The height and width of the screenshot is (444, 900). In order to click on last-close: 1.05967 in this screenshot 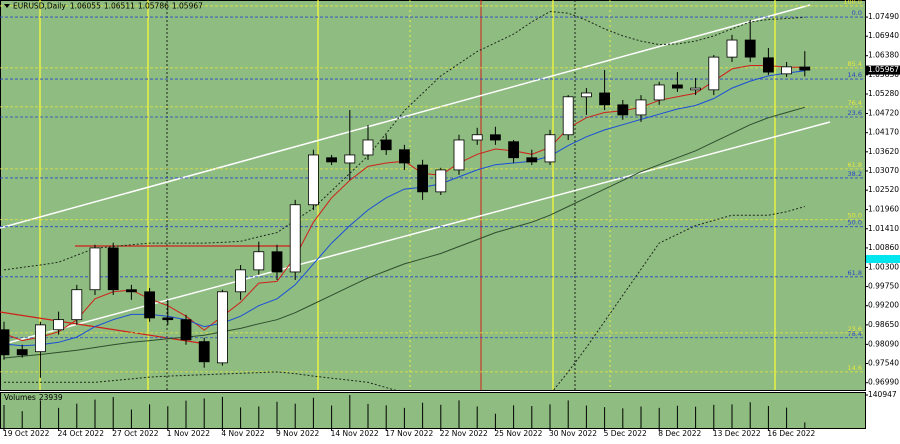, I will do `click(187, 6)`.